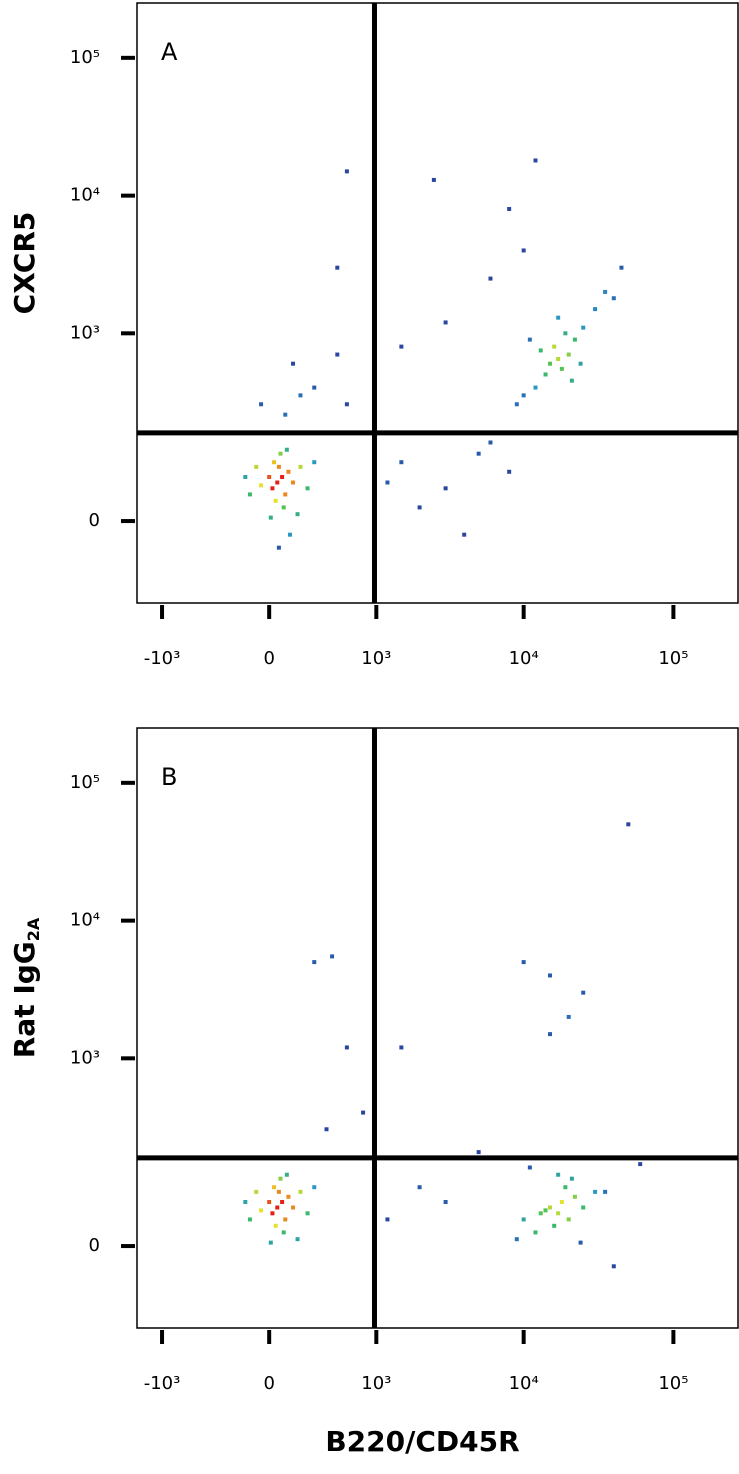 The width and height of the screenshot is (739, 1474). What do you see at coordinates (169, 777) in the screenshot?
I see `panel-letter: B` at bounding box center [169, 777].